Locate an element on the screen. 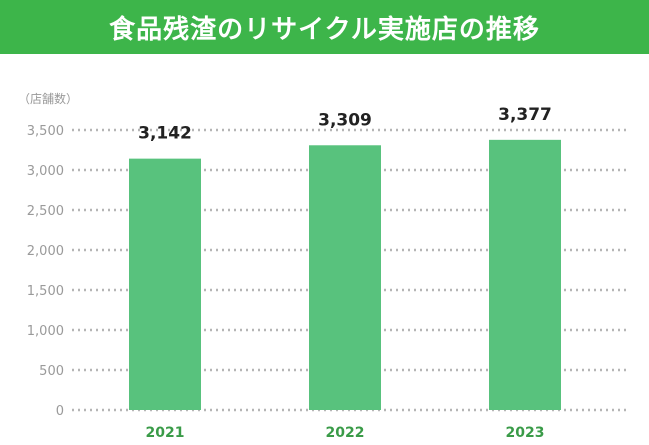  y-tick-label: 2,500 is located at coordinates (45, 211).